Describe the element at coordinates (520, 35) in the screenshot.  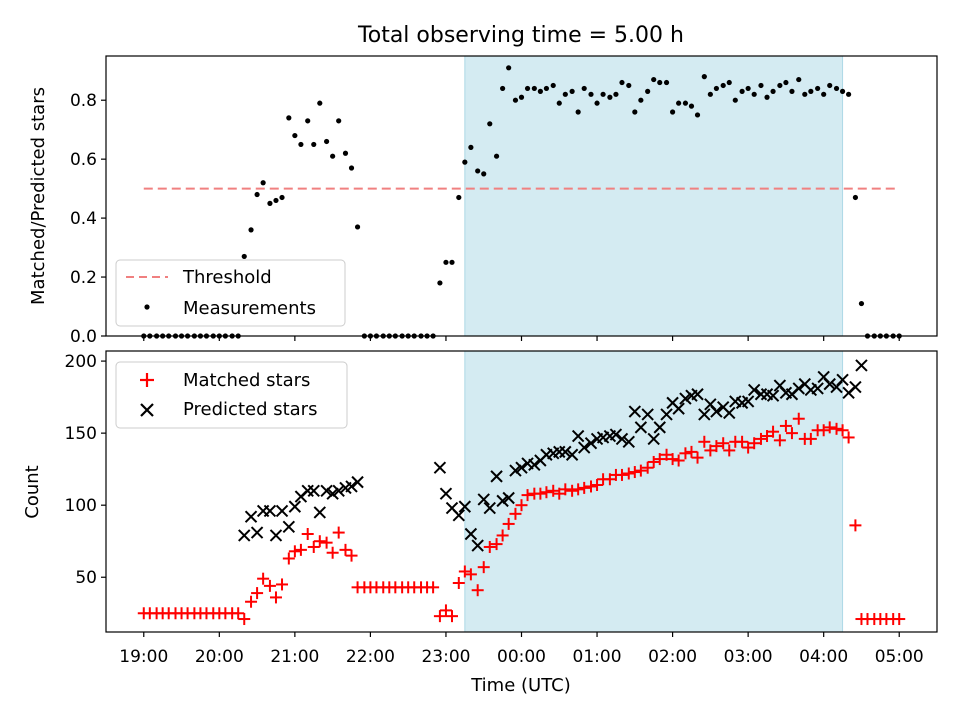
I see `figure-title: Total observing time = 5.00 h` at that location.